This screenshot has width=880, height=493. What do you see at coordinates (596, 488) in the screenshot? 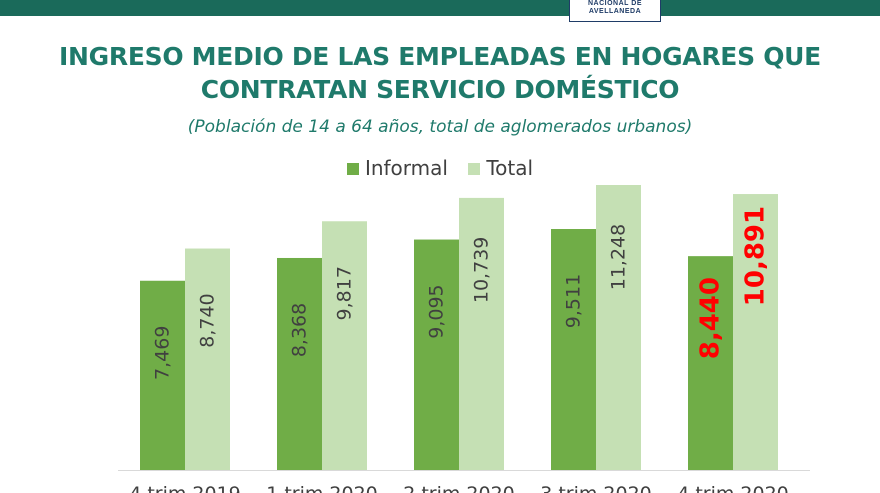
I see `x-tick-label-4: 3 trim 2020` at bounding box center [596, 488].